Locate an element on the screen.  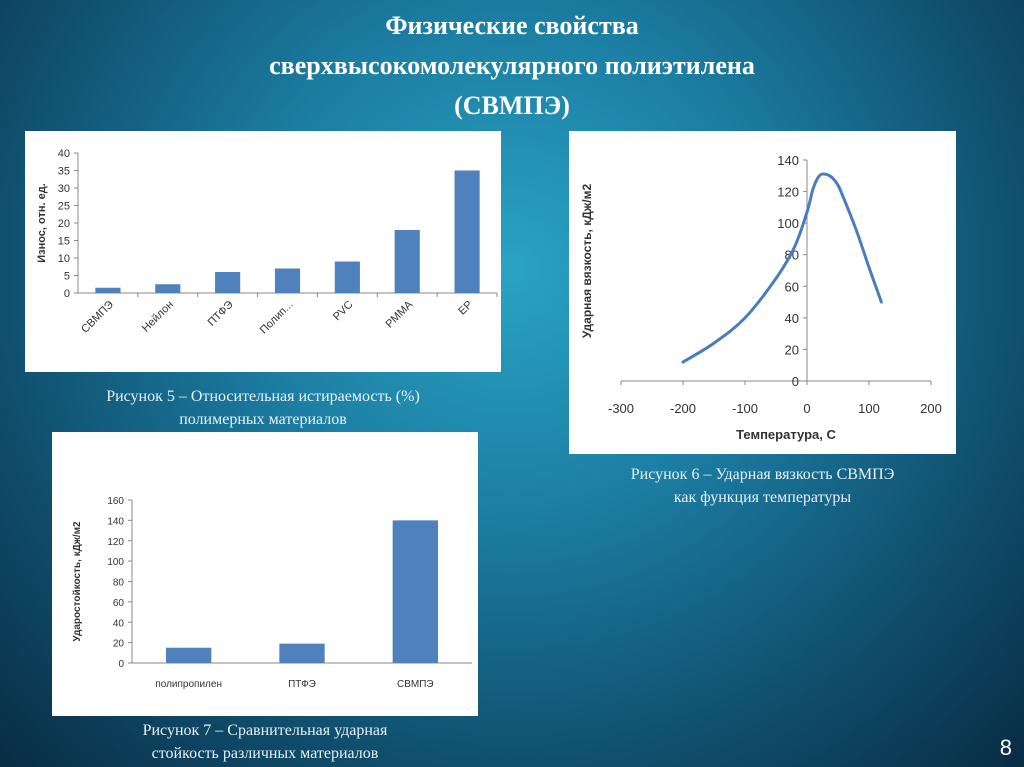
fig5-y-tick-label: 15 is located at coordinates (64, 242).